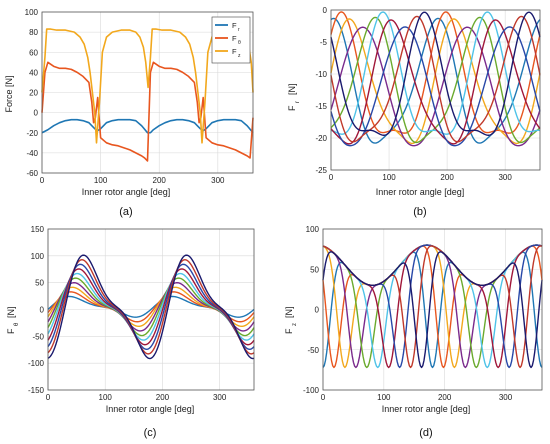 This screenshot has width=550, height=444. Describe the element at coordinates (126, 192) in the screenshot. I see `panel-a-xlabel: Inner rotor angle [deg]` at that location.